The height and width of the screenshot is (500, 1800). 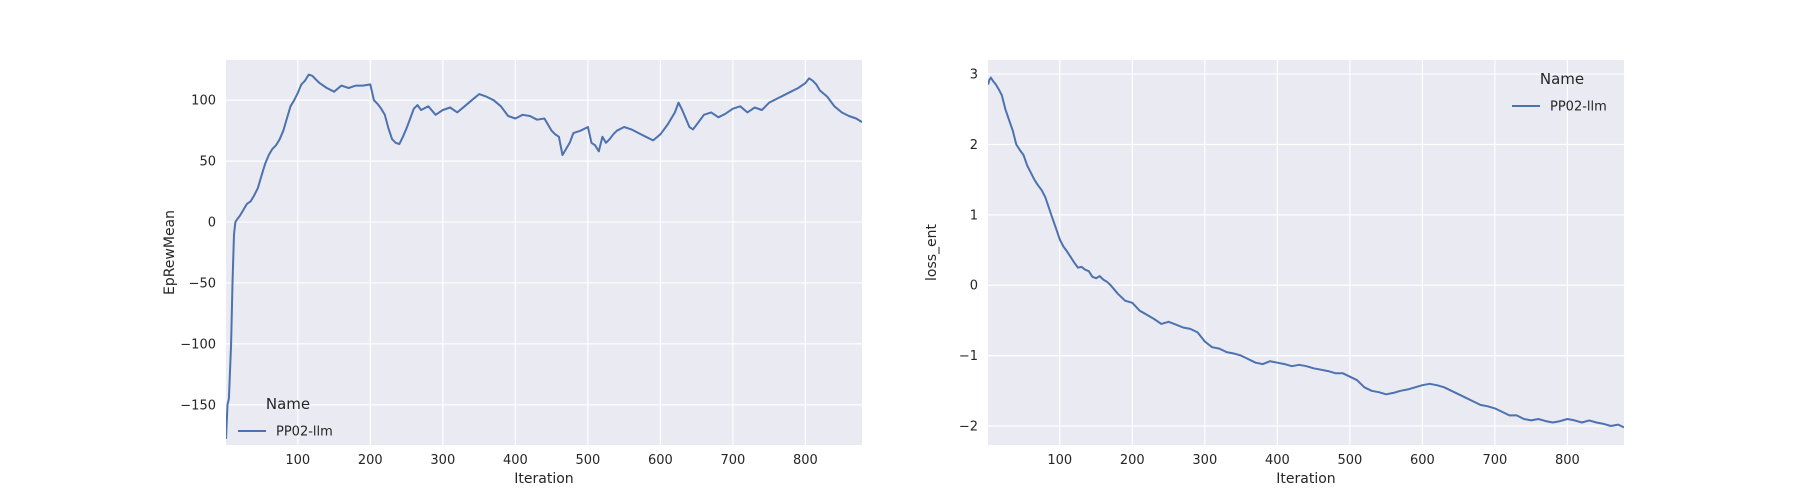 What do you see at coordinates (203, 101) in the screenshot?
I see `y-tick-label: 100` at bounding box center [203, 101].